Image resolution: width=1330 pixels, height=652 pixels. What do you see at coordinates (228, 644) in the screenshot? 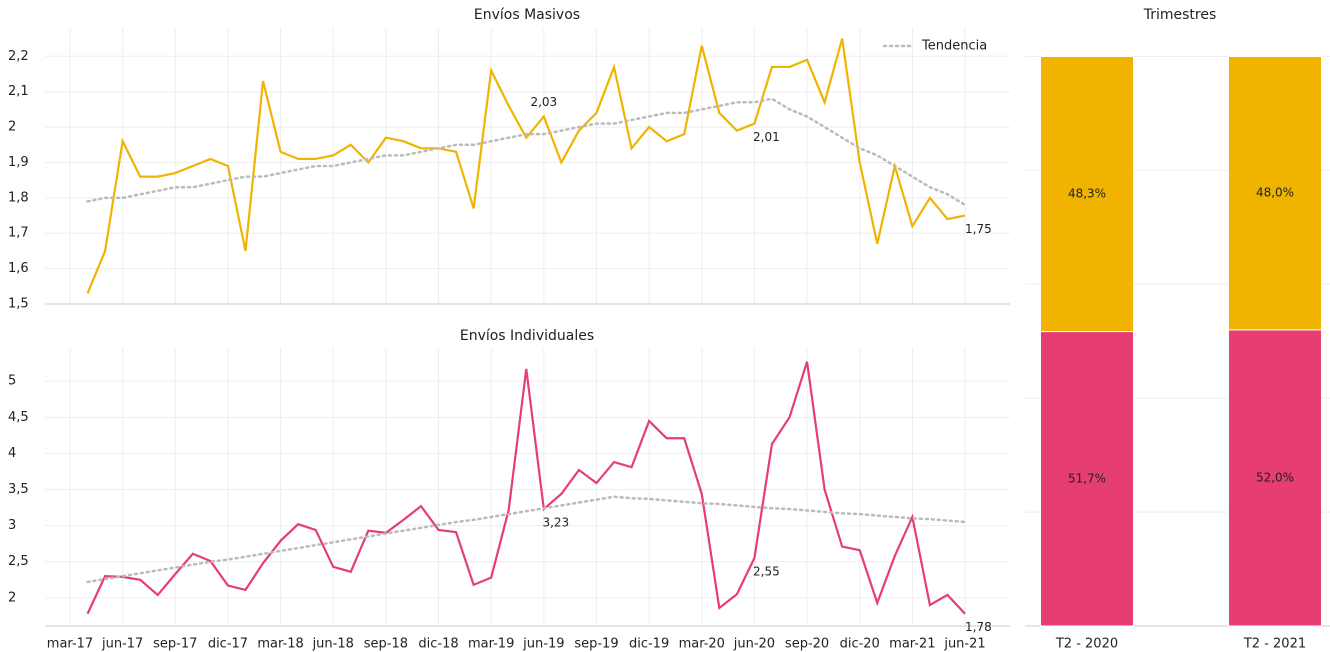
I see `x-tick-label: dic-17` at bounding box center [228, 644].